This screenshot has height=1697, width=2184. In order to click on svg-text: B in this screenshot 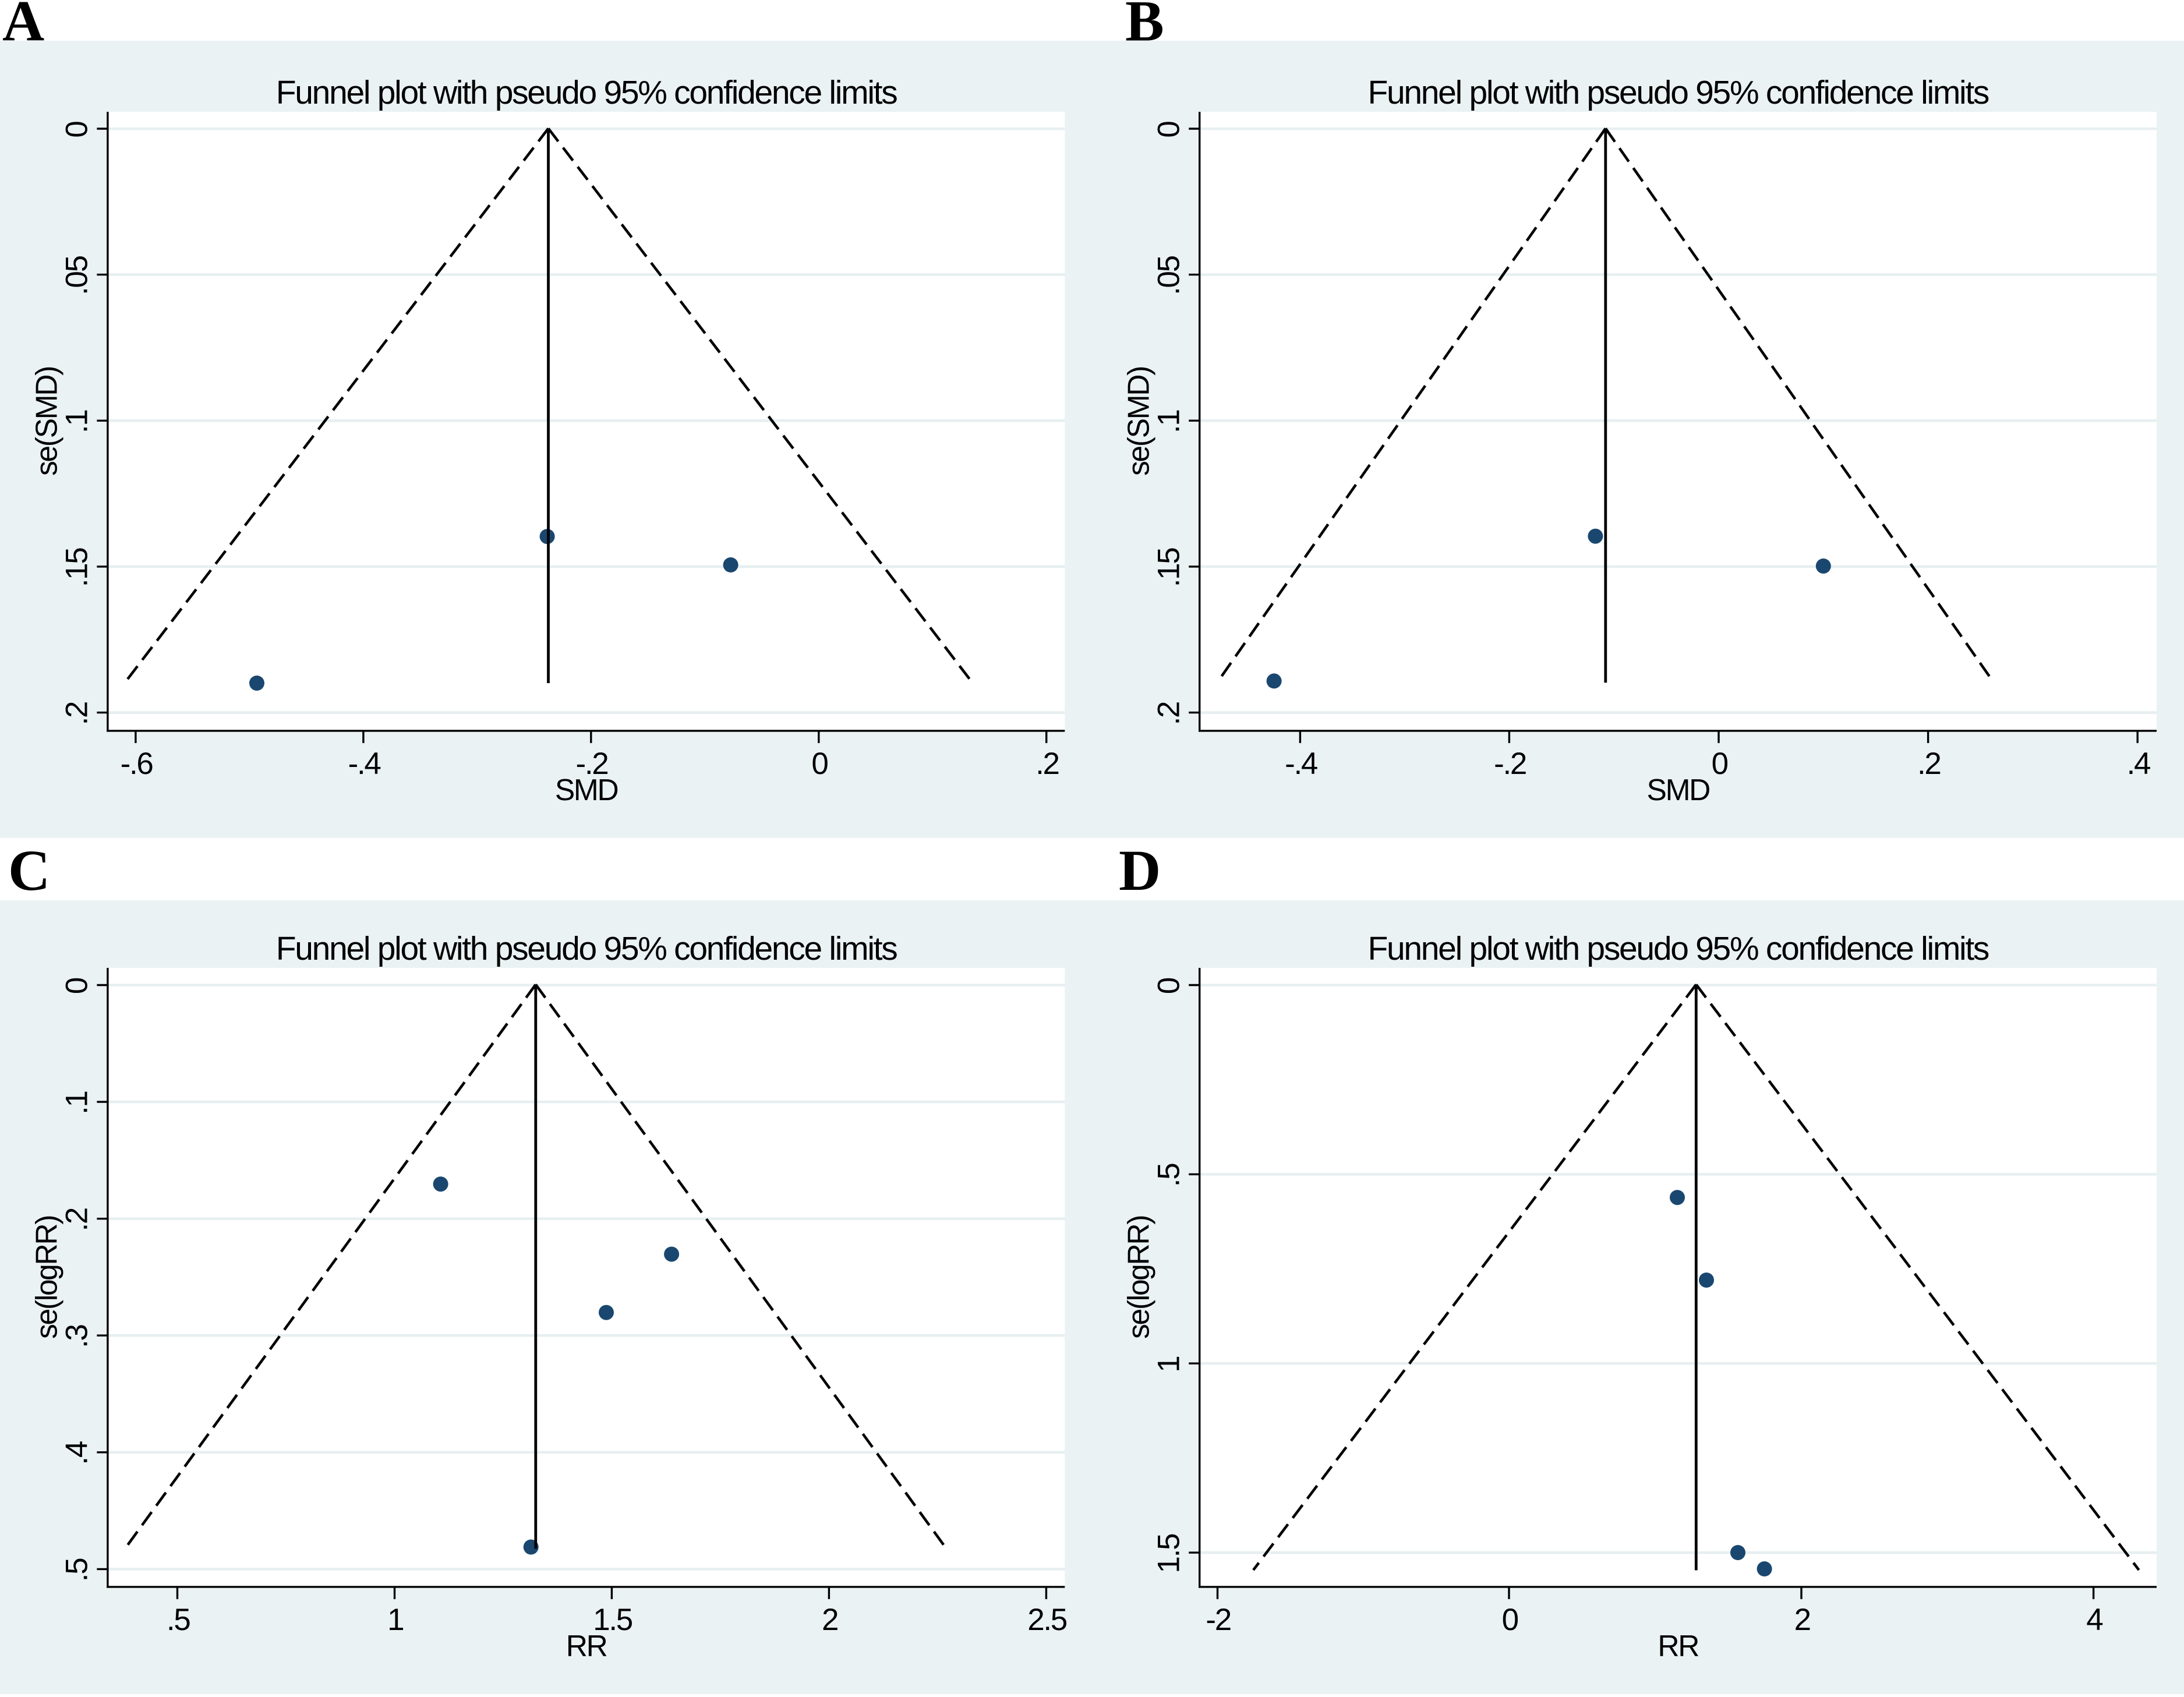, I will do `click(1144, 27)`.